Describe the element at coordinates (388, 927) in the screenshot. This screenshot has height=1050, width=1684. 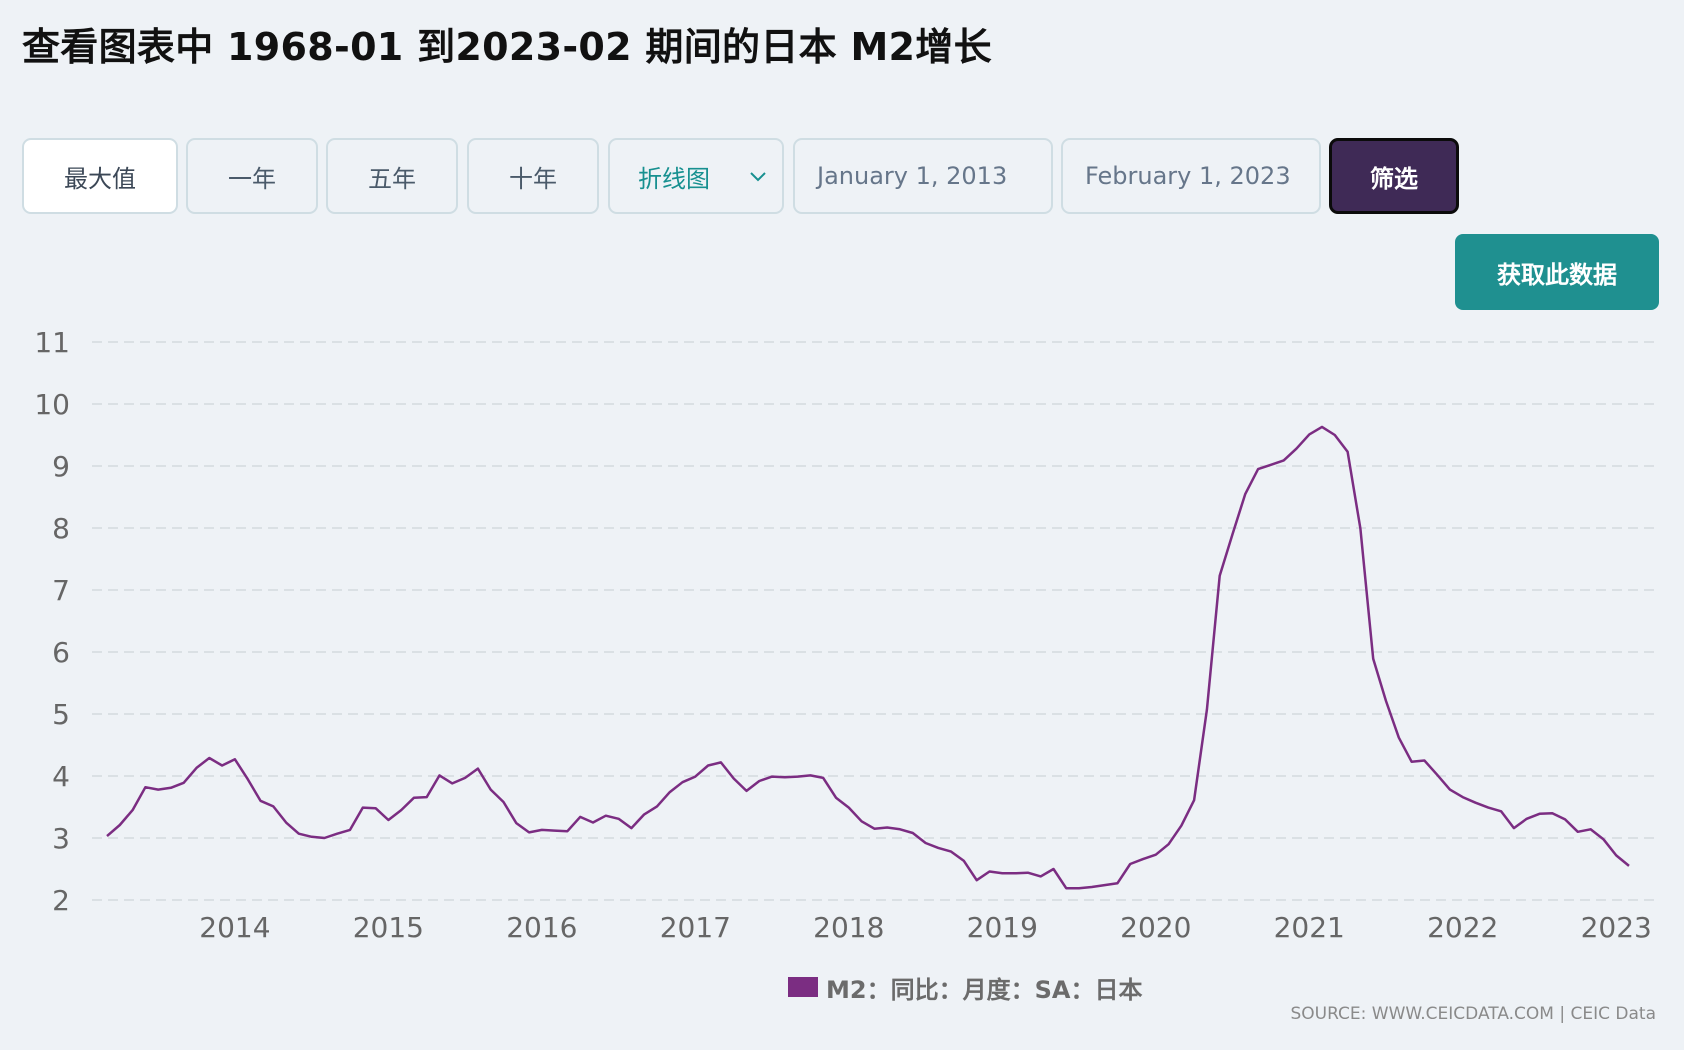
I see `x-tick-label: 2015` at that location.